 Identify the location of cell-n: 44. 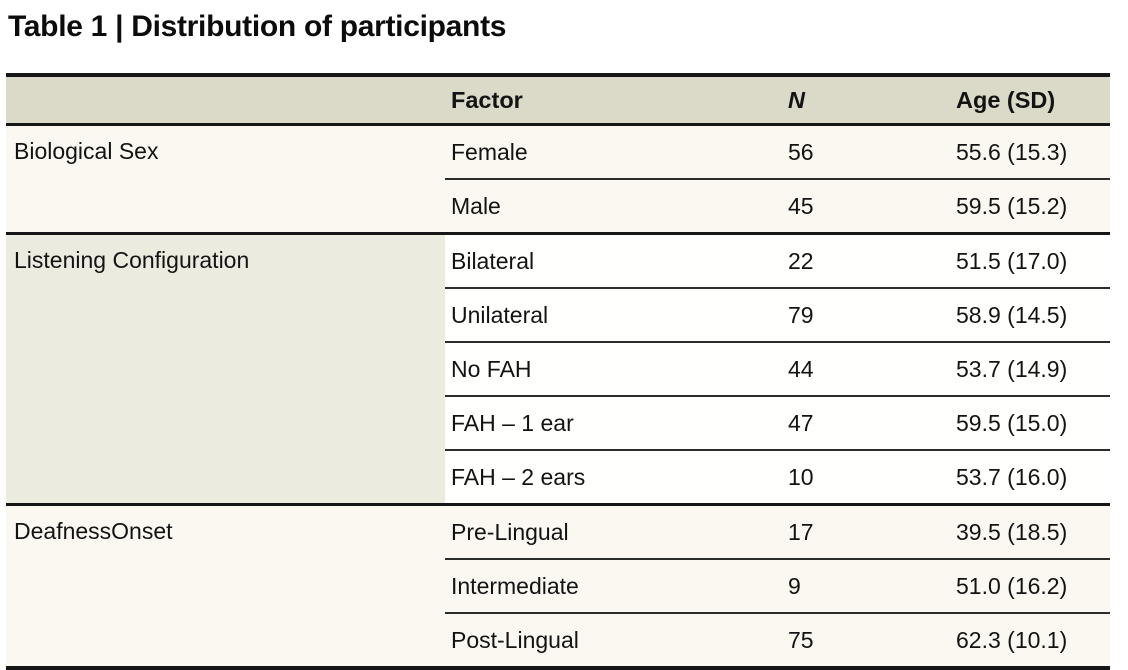
(866, 368).